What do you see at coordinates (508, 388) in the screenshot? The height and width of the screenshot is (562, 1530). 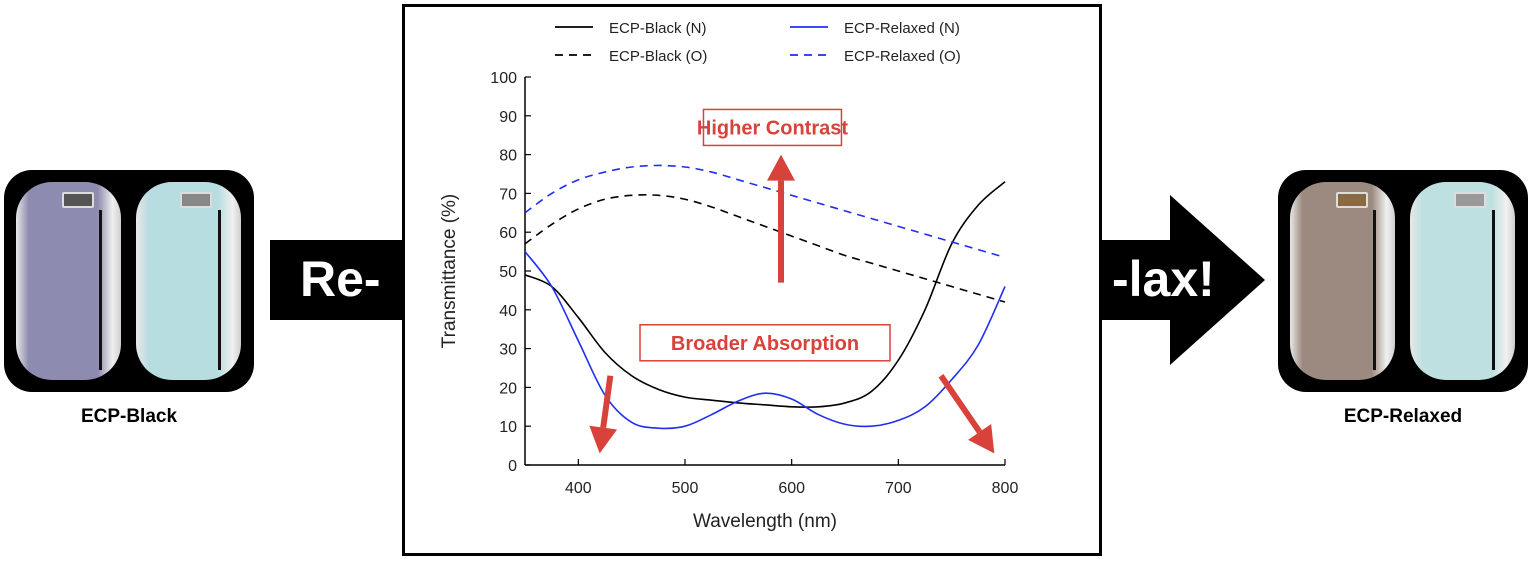 I see `y-tick-label: 20` at bounding box center [508, 388].